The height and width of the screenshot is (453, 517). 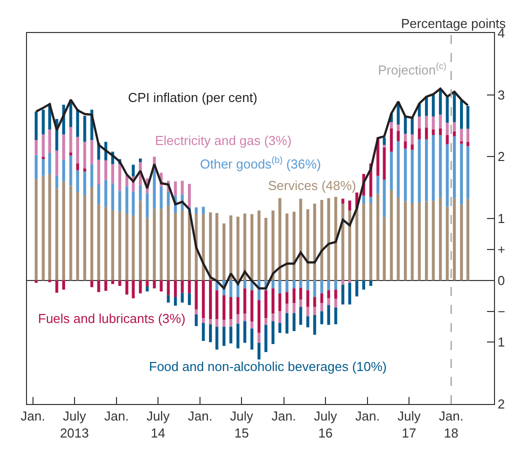 What do you see at coordinates (326, 424) in the screenshot?
I see `x-tick-label: July 16` at bounding box center [326, 424].